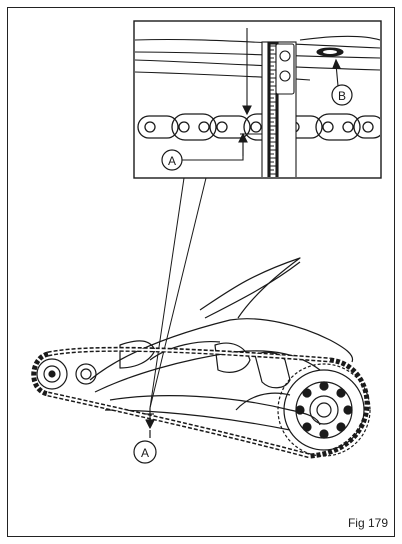 The image size is (402, 544). I want to click on callout-a-detail, so click(172, 160).